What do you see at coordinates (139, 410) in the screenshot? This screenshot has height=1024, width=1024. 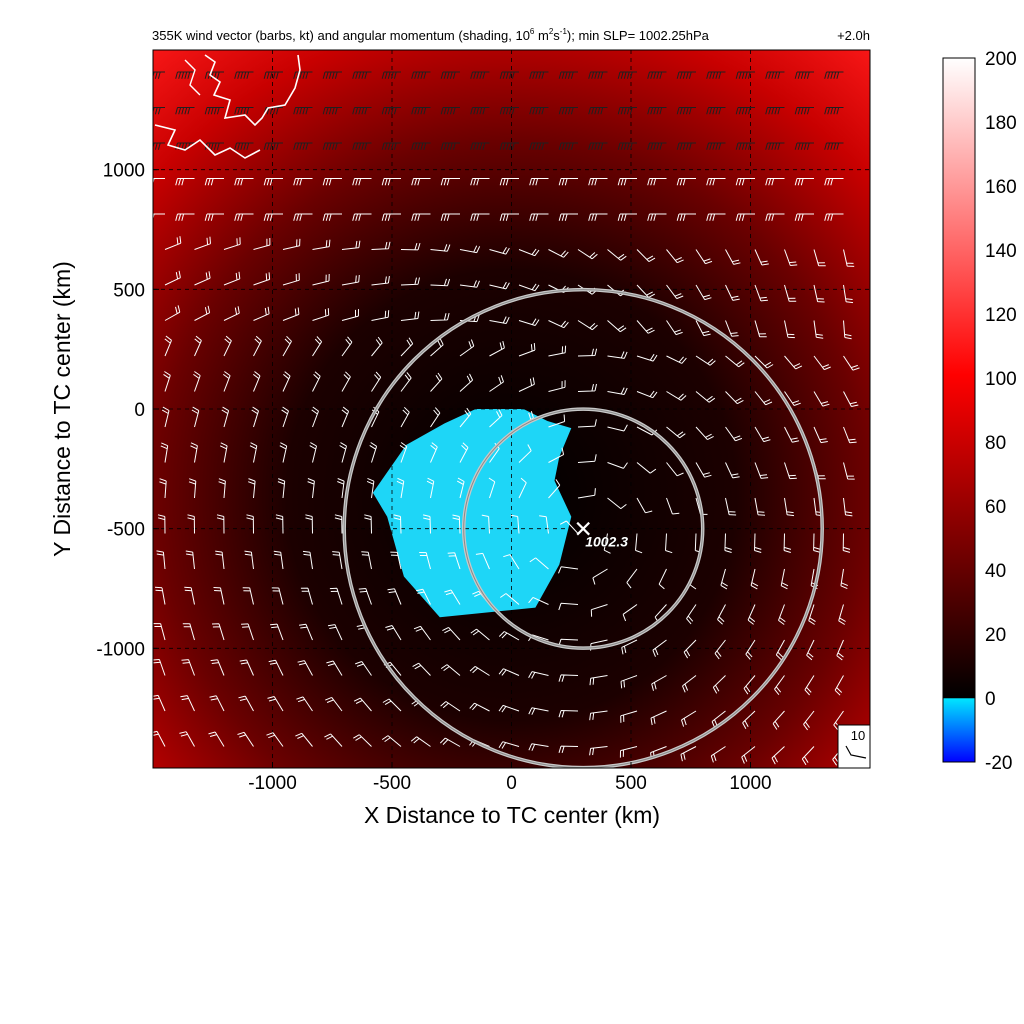 I see `y-tick-label: 0` at bounding box center [139, 410].